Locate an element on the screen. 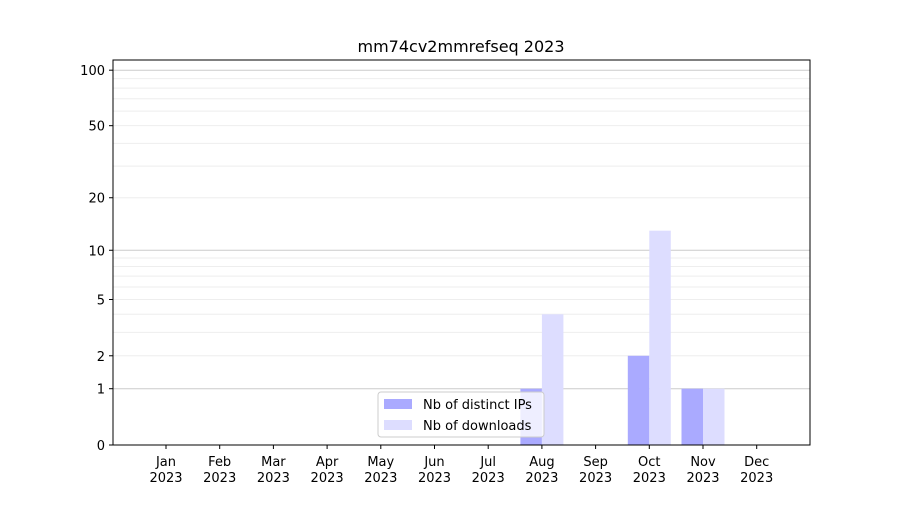  x-tick-label: Jul is located at coordinates (487, 462).